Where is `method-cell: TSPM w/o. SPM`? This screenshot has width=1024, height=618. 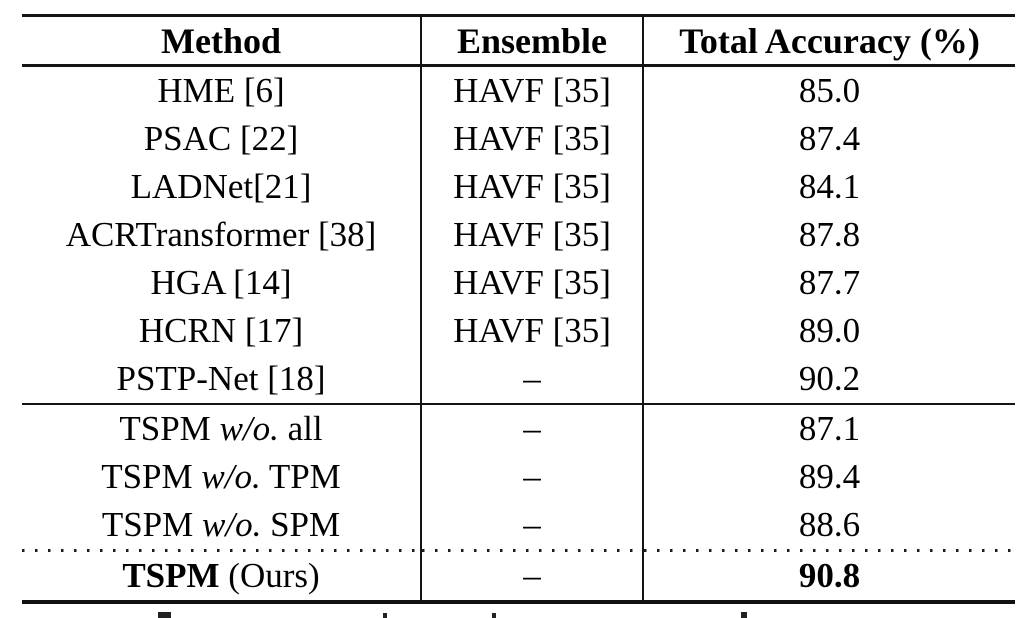 method-cell: TSPM w/o. SPM is located at coordinates (221, 525).